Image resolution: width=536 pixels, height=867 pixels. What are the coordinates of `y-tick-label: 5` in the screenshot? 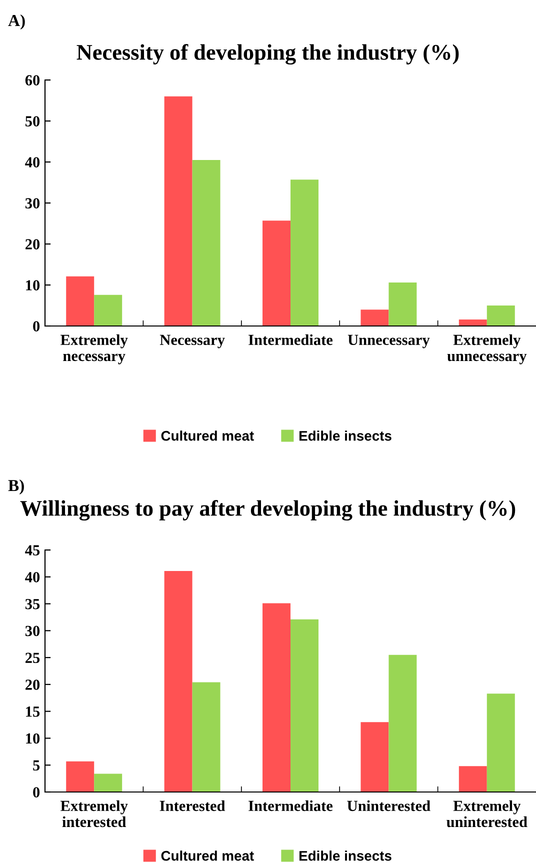 It's located at (36, 765).